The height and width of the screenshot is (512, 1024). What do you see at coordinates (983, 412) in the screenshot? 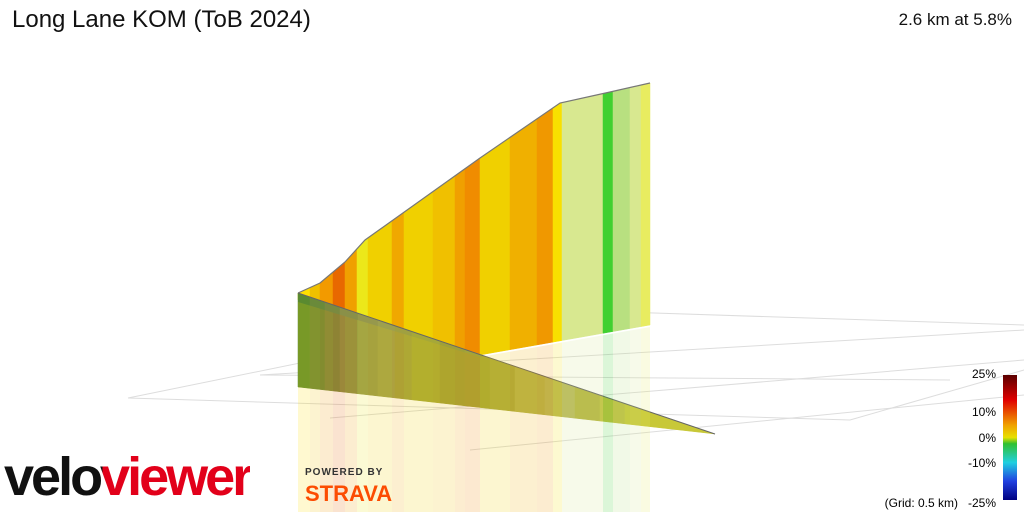
I see `legend-label: 10%` at bounding box center [983, 412].